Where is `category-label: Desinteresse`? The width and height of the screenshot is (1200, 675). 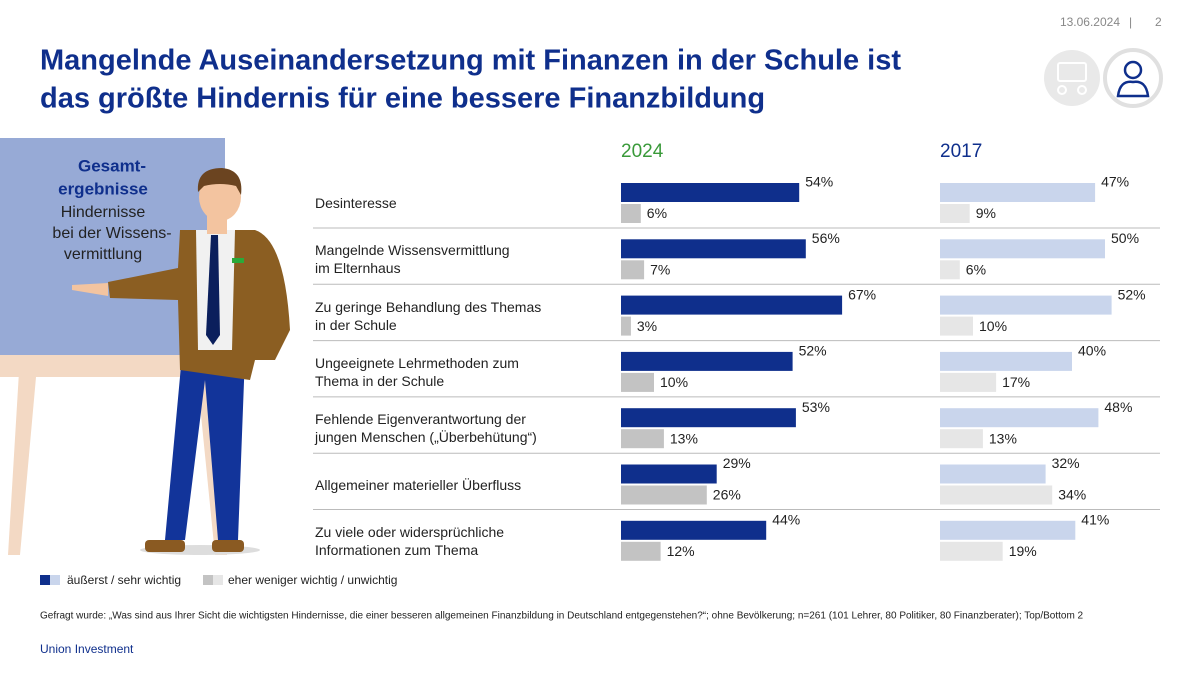 category-label: Desinteresse is located at coordinates (356, 203).